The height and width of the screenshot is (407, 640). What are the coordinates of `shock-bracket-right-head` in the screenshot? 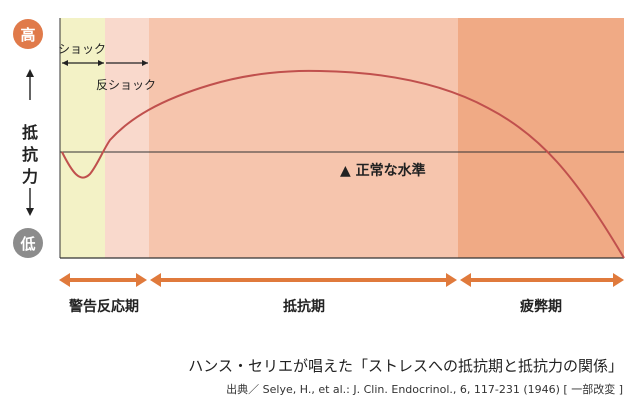 It's located at (101, 63).